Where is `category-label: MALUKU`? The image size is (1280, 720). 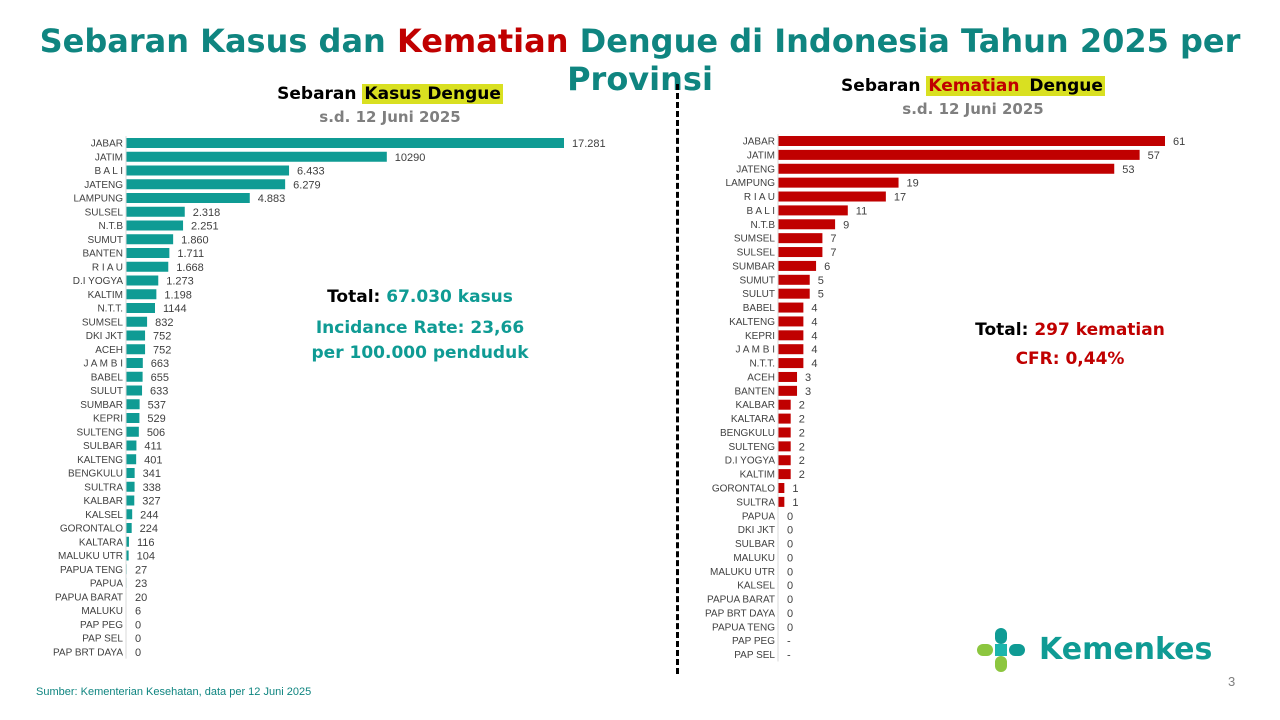
category-label: MALUKU is located at coordinates (754, 558).